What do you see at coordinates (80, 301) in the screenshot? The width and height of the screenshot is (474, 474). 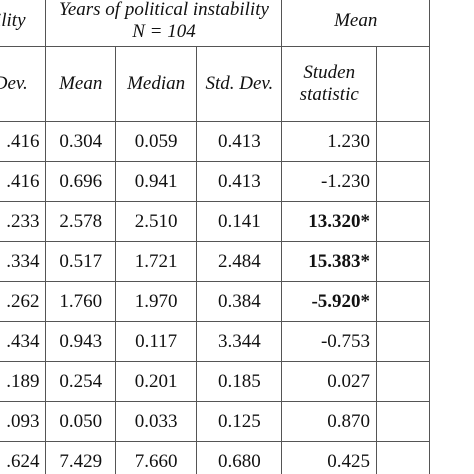 I see `mean-cell: 1.760` at bounding box center [80, 301].